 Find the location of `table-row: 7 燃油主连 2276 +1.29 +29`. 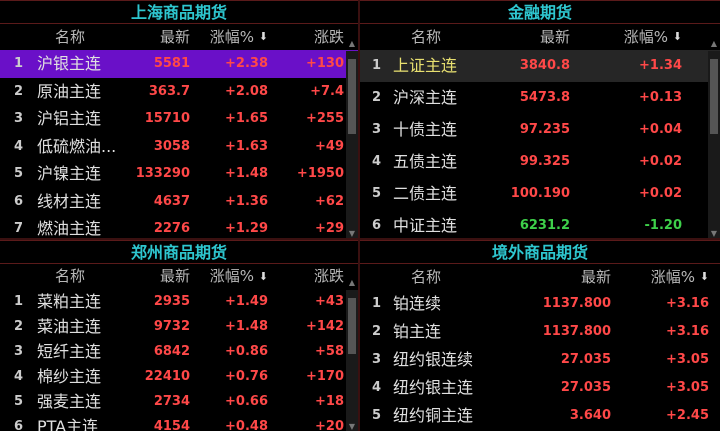

table-row: 7 燃油主连 2276 +1.29 +29 is located at coordinates (179, 226).